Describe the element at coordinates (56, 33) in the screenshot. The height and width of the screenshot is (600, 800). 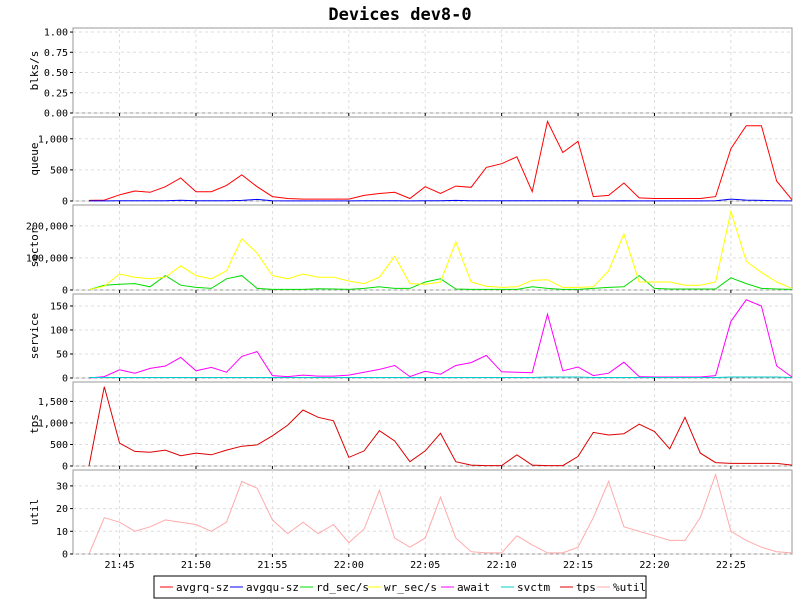
I see `y-tick-label: 1.00` at that location.